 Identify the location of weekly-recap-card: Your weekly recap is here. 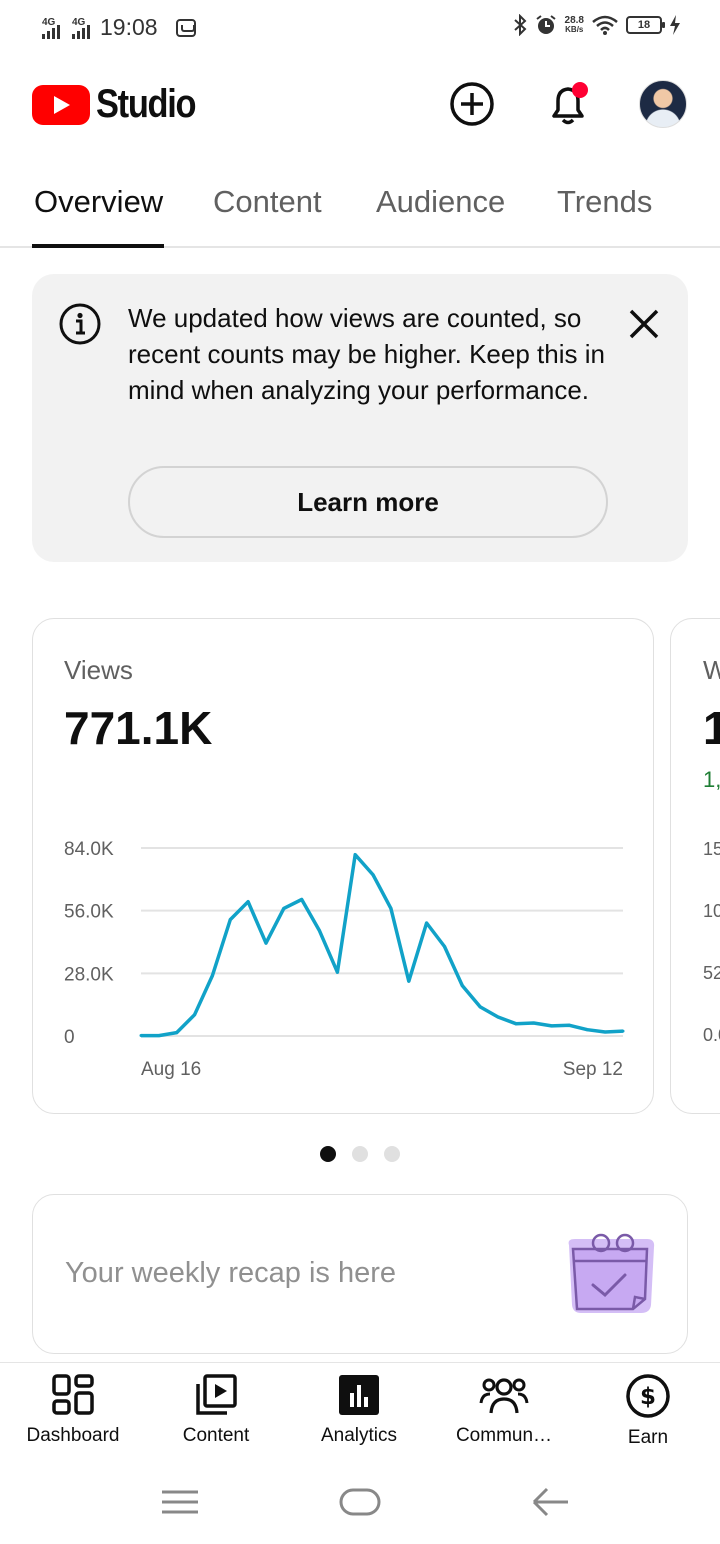
(360, 1274).